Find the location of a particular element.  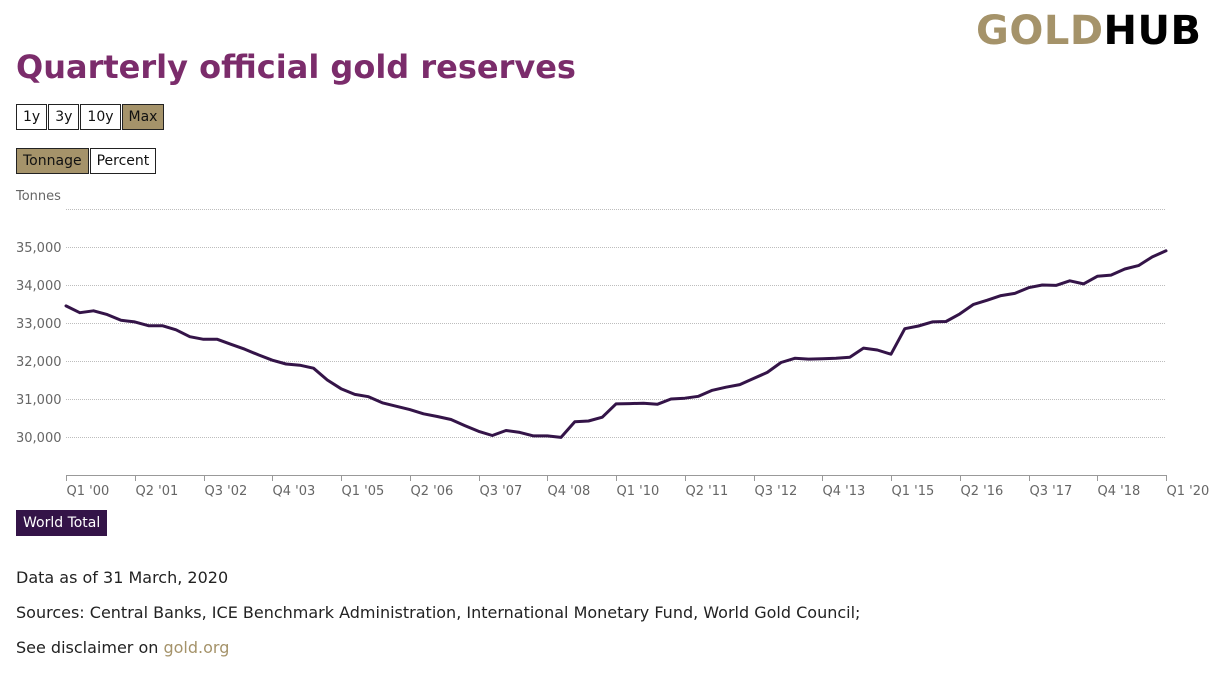

goldhub-logo: GOLDHUB is located at coordinates (1088, 31).